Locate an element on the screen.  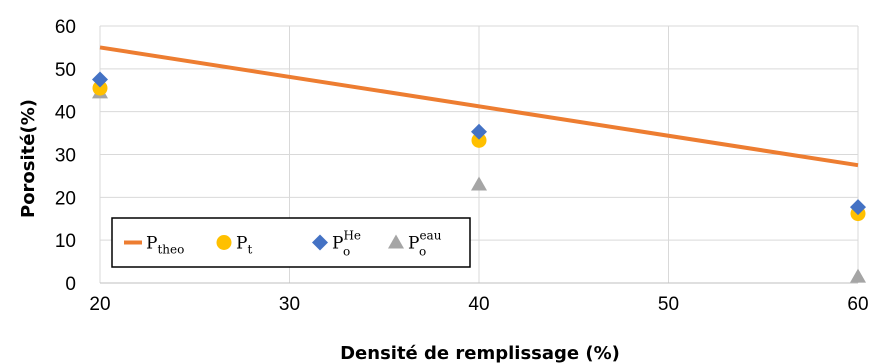
x-axis-title: Densité de remplissage (%) is located at coordinates (480, 353).